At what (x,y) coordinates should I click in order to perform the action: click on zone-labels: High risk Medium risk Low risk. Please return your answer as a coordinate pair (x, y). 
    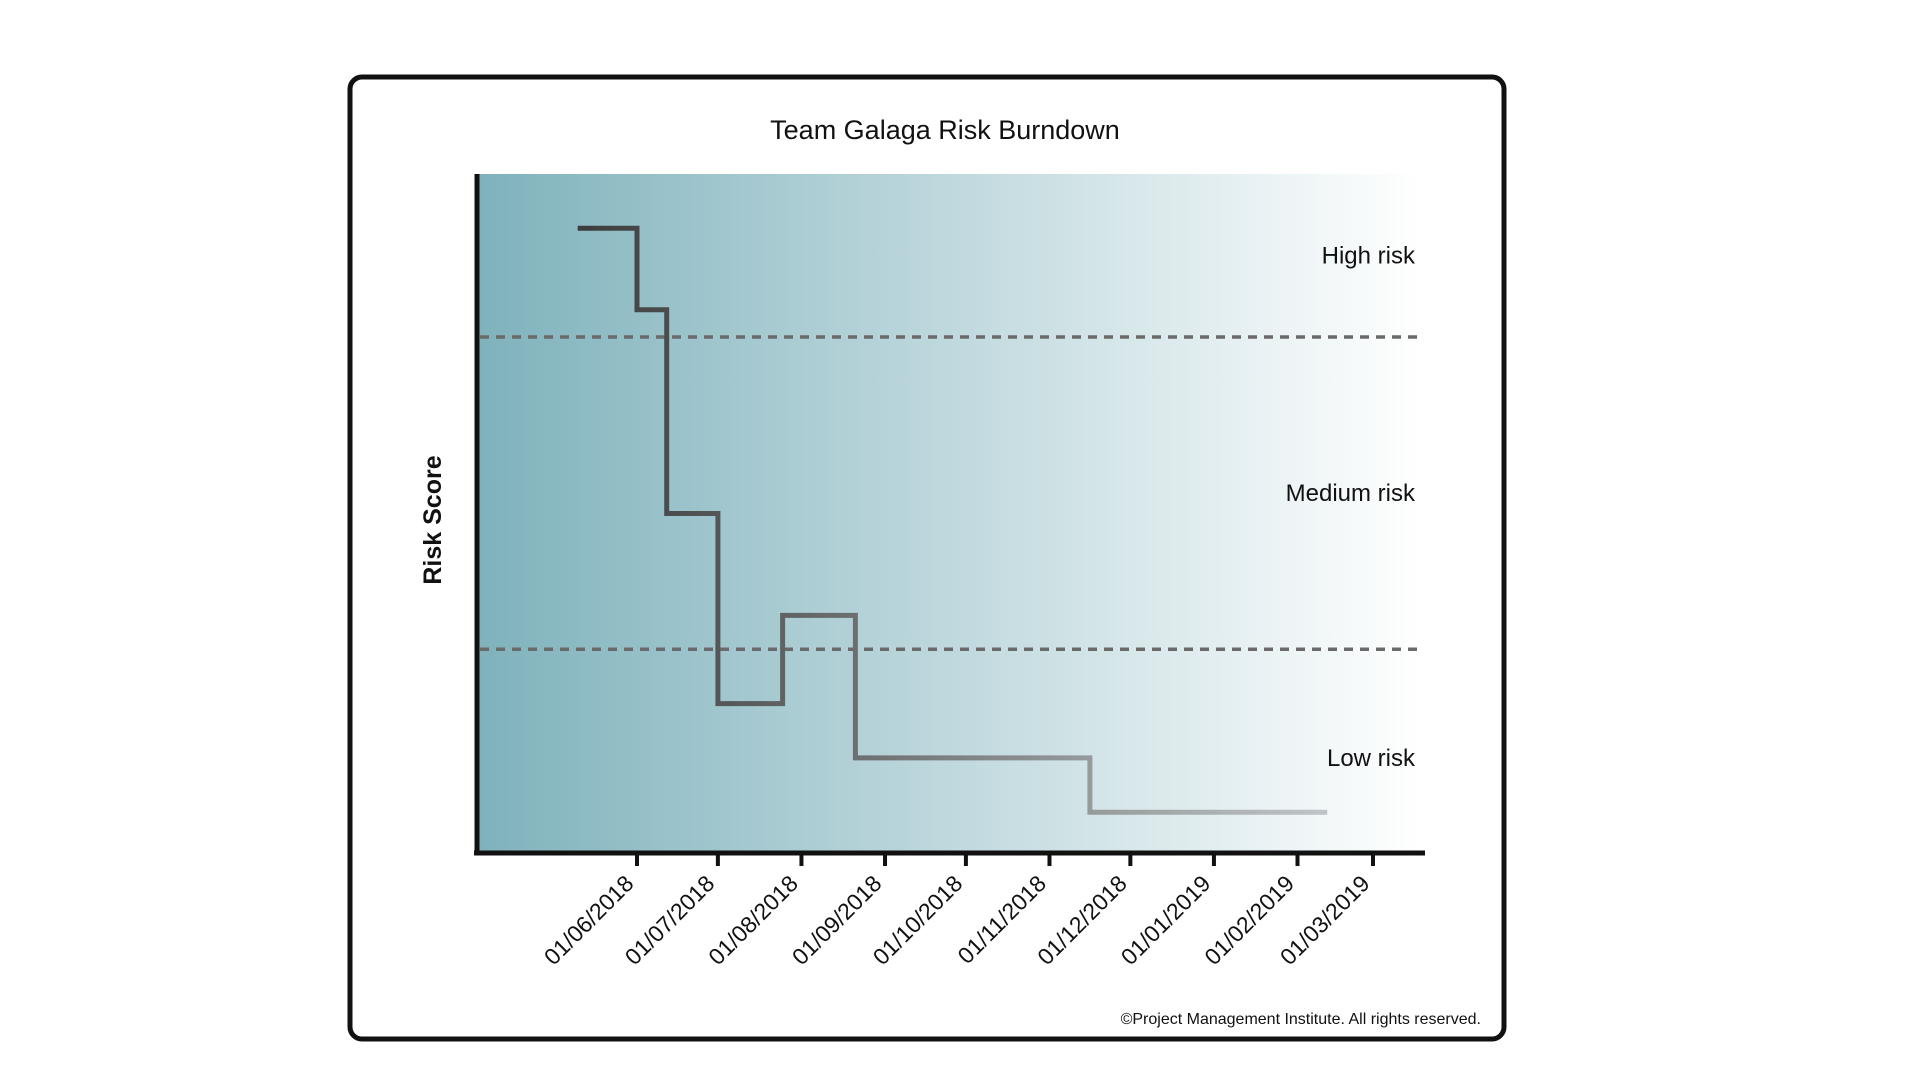
    Looking at the image, I should click on (1351, 506).